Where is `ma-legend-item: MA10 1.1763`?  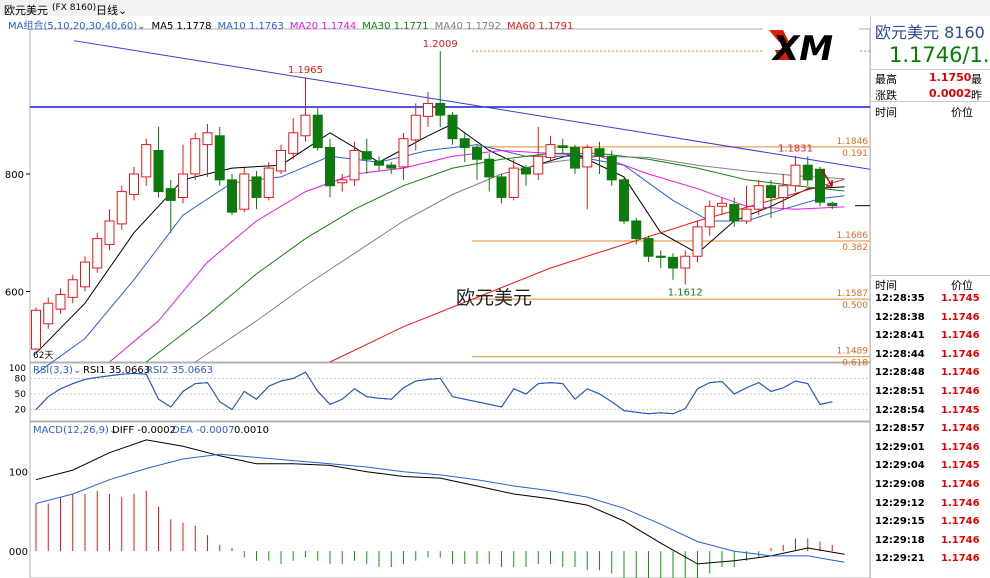 ma-legend-item: MA10 1.1763 is located at coordinates (250, 26).